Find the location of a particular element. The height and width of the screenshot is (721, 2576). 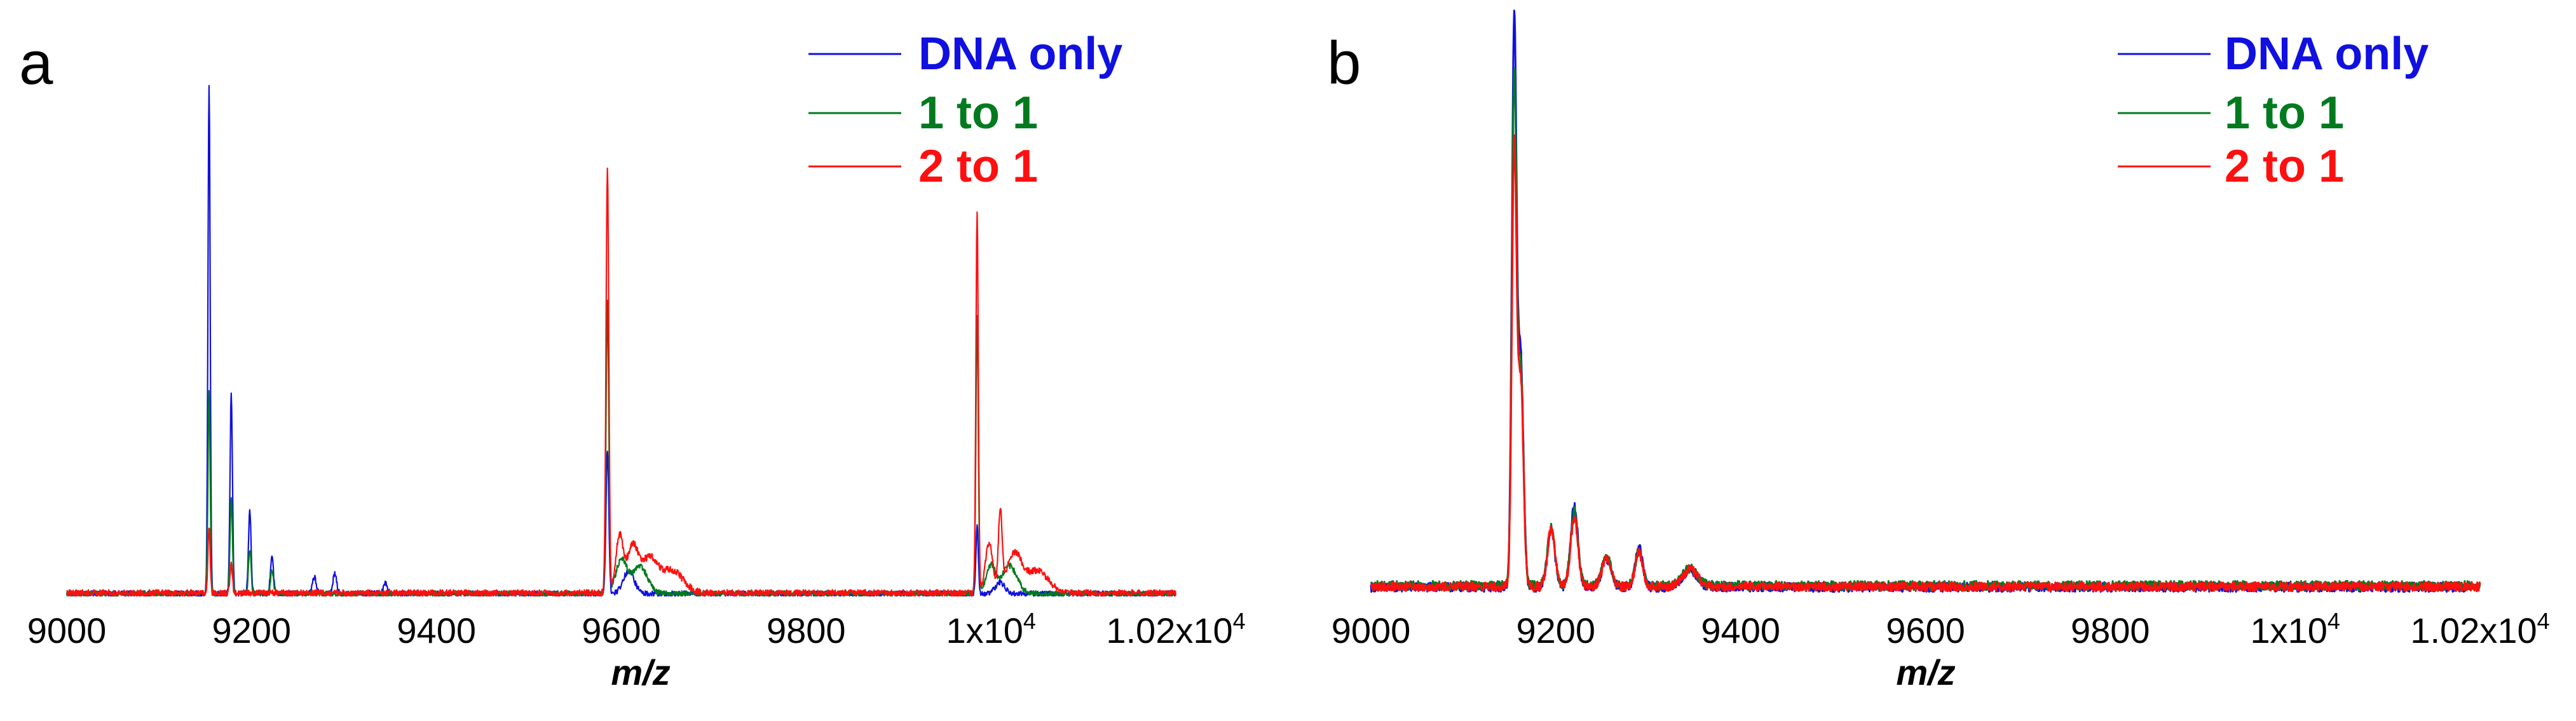

plot-b-x-axis-title: m/z is located at coordinates (1925, 672).